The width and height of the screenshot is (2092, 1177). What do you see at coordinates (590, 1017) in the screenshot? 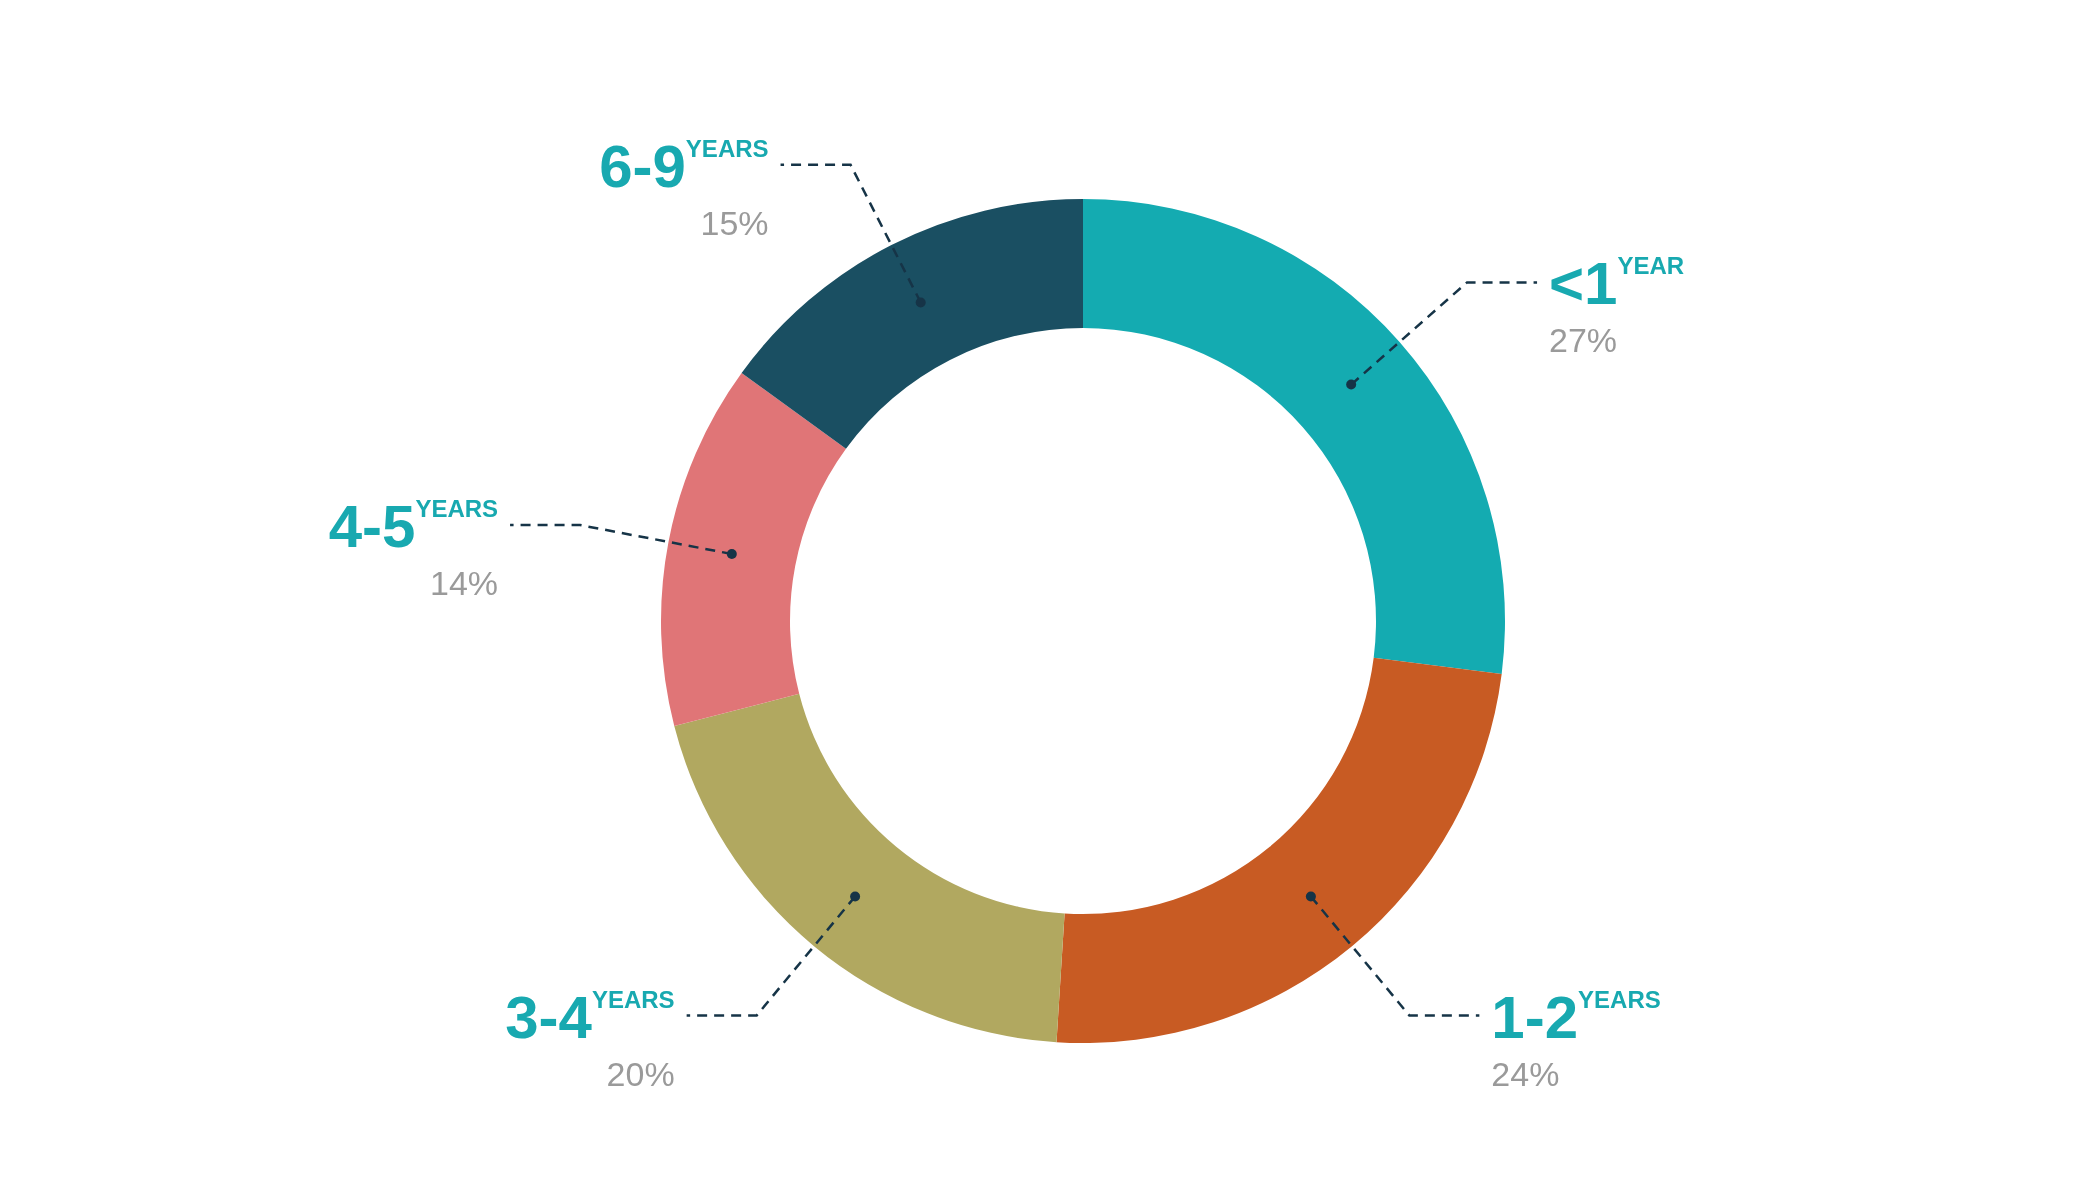
I see `slice-label: 3-4$^{YEARS}$` at bounding box center [590, 1017].